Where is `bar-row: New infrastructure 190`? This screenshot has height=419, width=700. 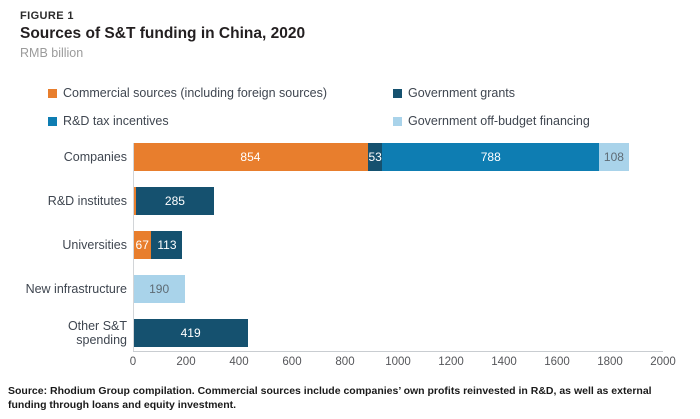
bar-row: New infrastructure 190 is located at coordinates (351, 289).